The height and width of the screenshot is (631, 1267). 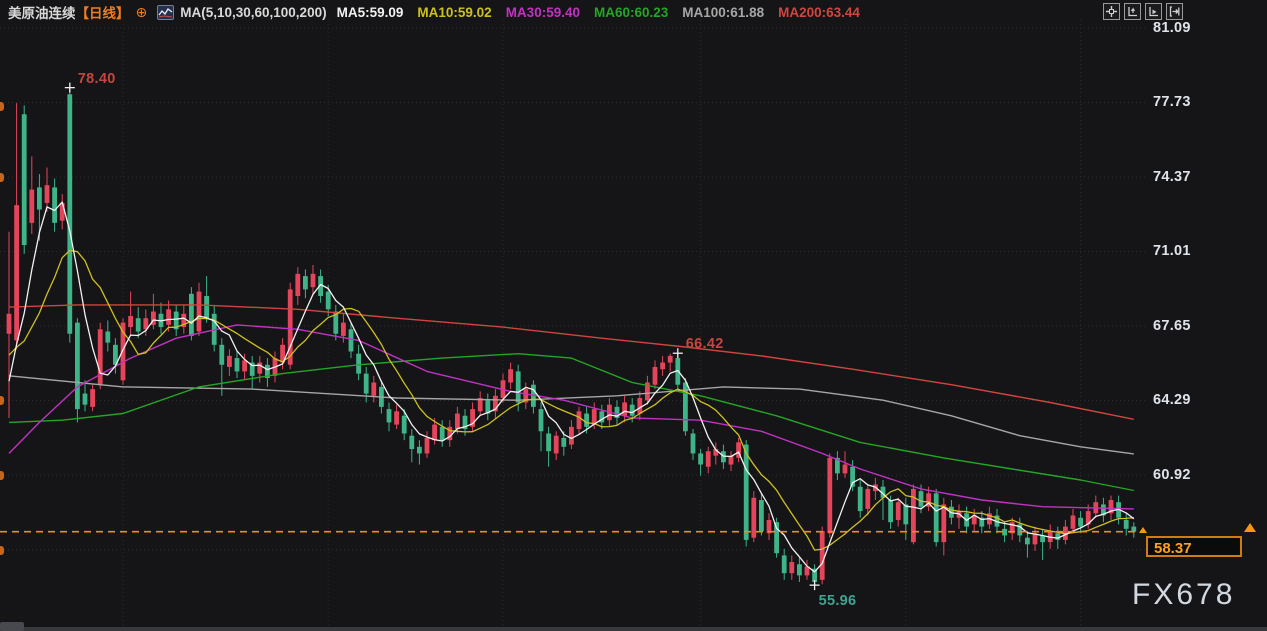 I want to click on indicator-chart-icon, so click(x=166, y=12).